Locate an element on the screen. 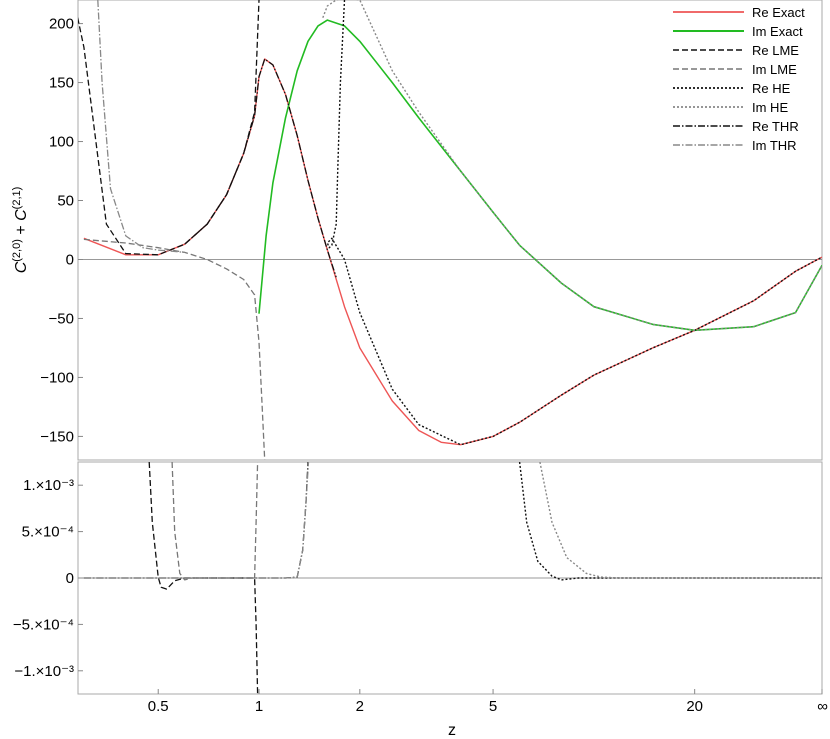  legend-label: Re THR is located at coordinates (775, 126).